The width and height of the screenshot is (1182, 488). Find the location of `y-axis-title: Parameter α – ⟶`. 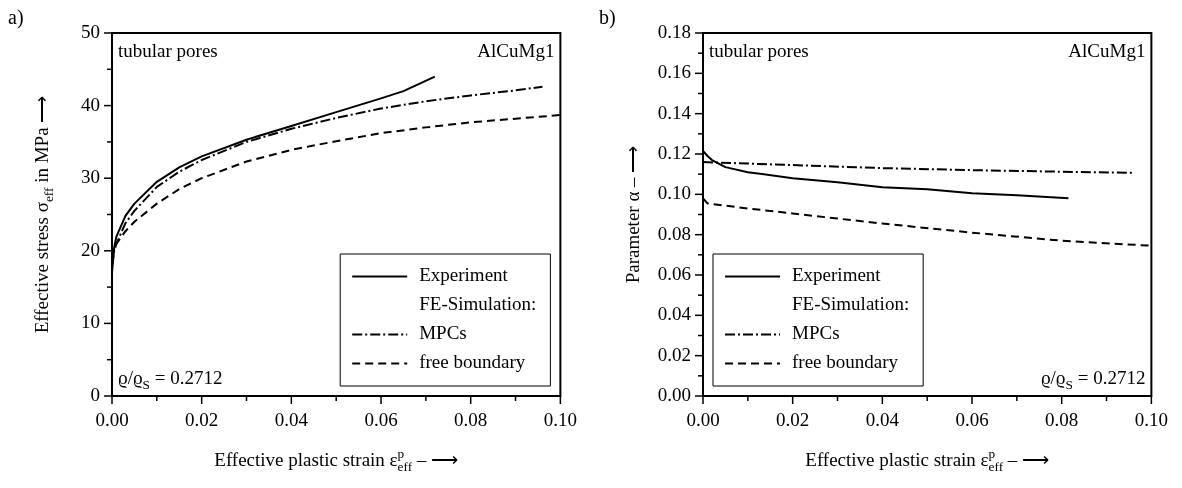

y-axis-title: Parameter α – ⟶ is located at coordinates (632, 214).